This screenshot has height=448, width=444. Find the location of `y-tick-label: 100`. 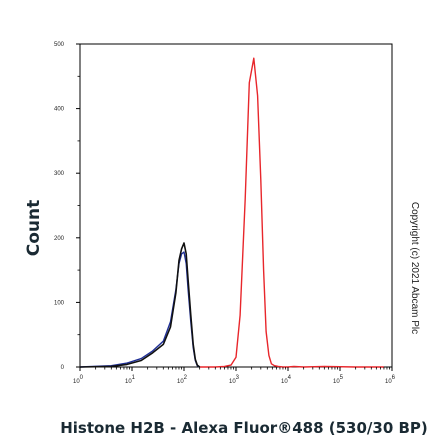

y-tick-label: 100 is located at coordinates (59, 303).